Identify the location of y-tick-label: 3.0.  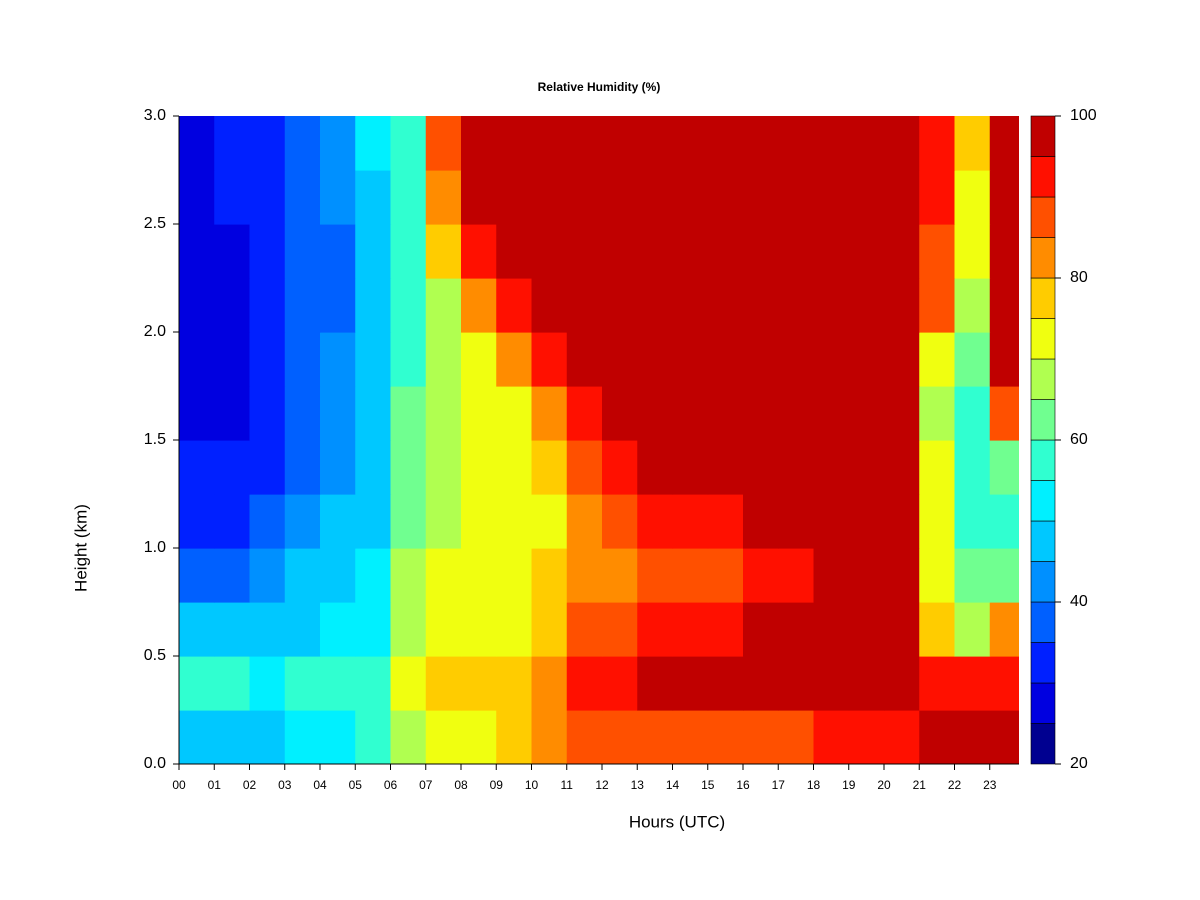
(155, 115).